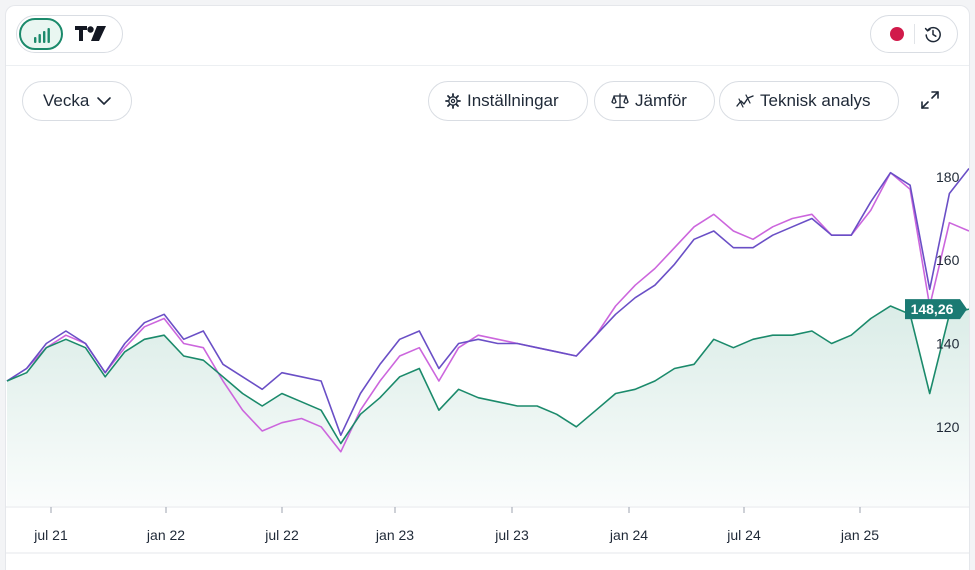  I want to click on last-price-tag, so click(936, 309).